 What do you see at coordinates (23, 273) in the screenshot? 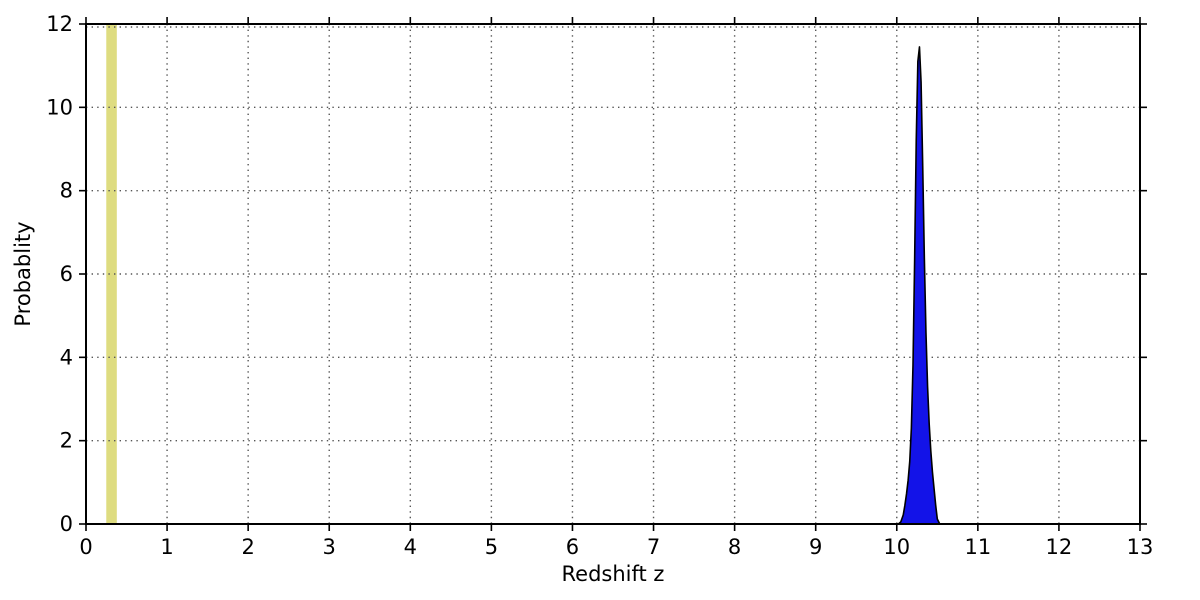
I see `y-axis-label: Probablity` at bounding box center [23, 273].